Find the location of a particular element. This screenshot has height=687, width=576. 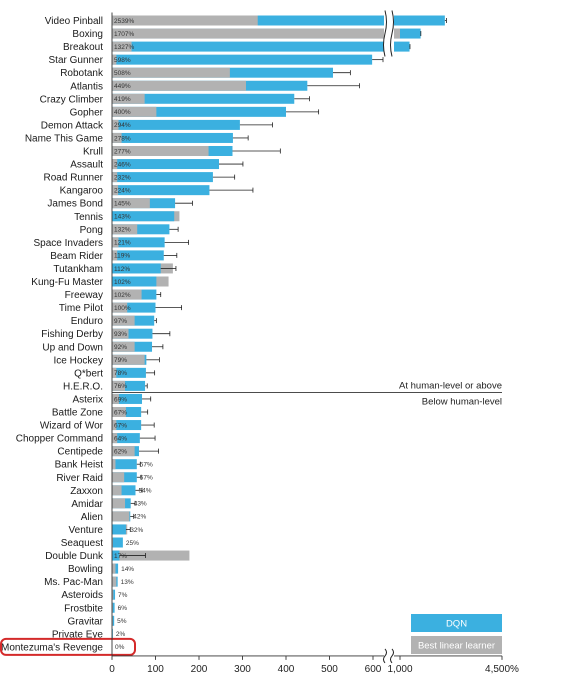

category-label-gopher: Gopher is located at coordinates (87, 112).